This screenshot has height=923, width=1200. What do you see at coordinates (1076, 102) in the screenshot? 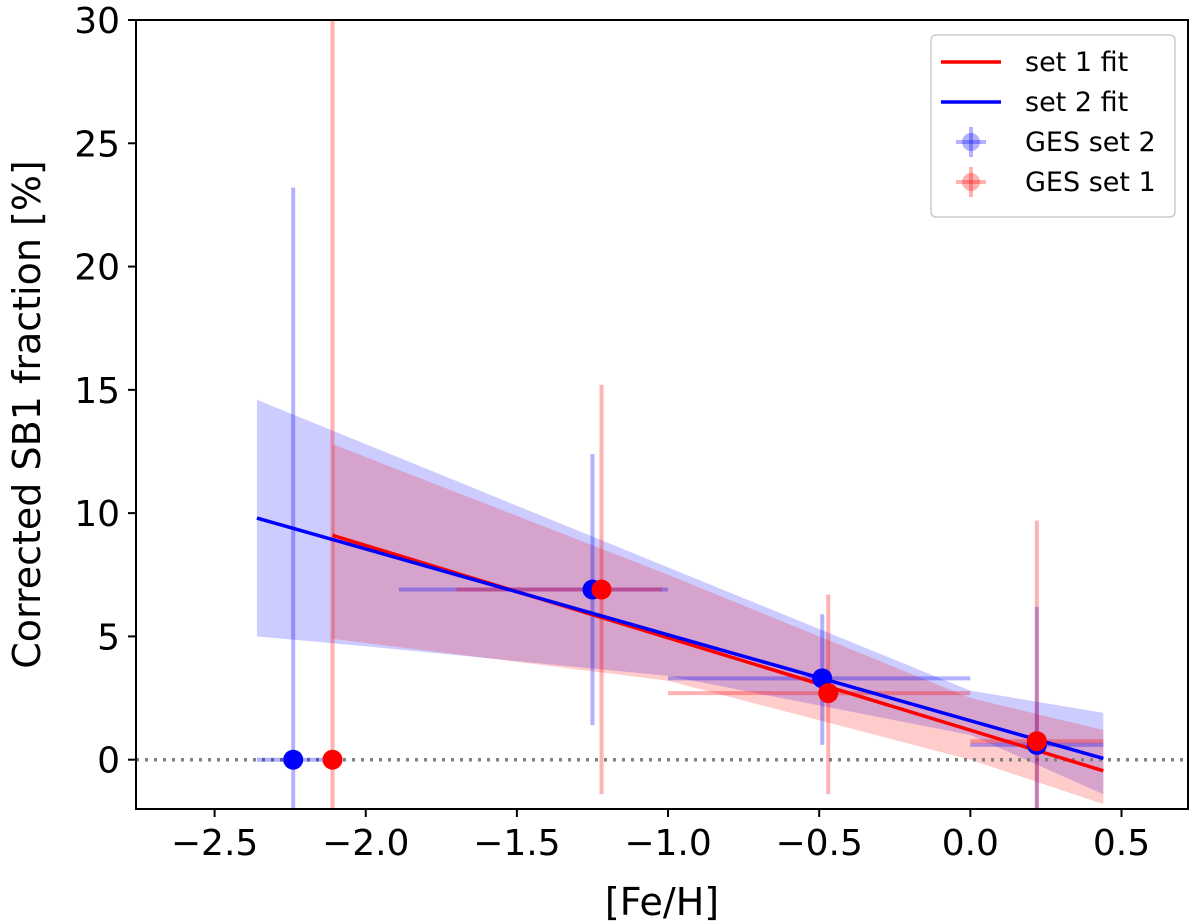
I see `legend-set-2-fit-label: set 2 fit` at bounding box center [1076, 102].